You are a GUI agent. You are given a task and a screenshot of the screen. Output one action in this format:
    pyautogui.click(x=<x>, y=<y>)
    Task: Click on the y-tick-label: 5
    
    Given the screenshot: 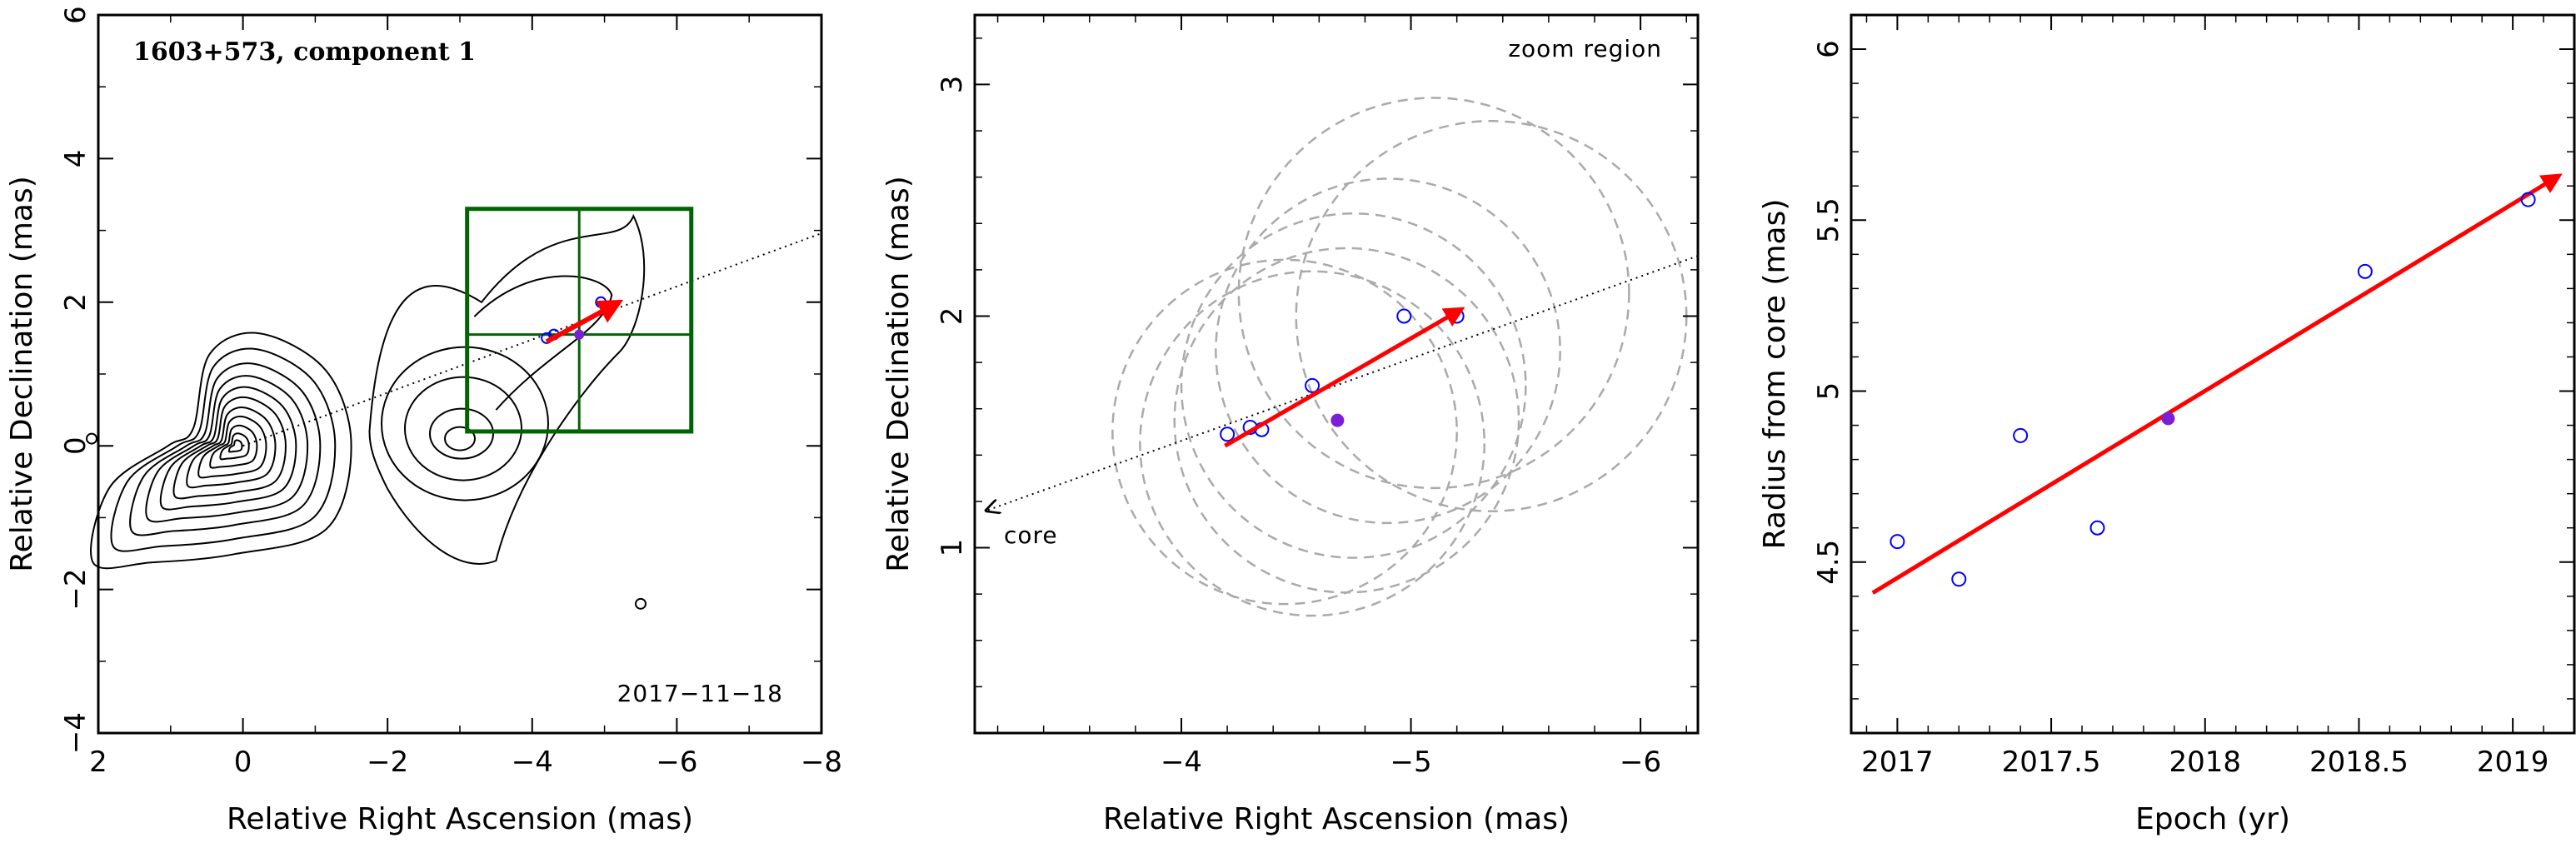 What is the action you would take?
    pyautogui.click(x=1828, y=391)
    